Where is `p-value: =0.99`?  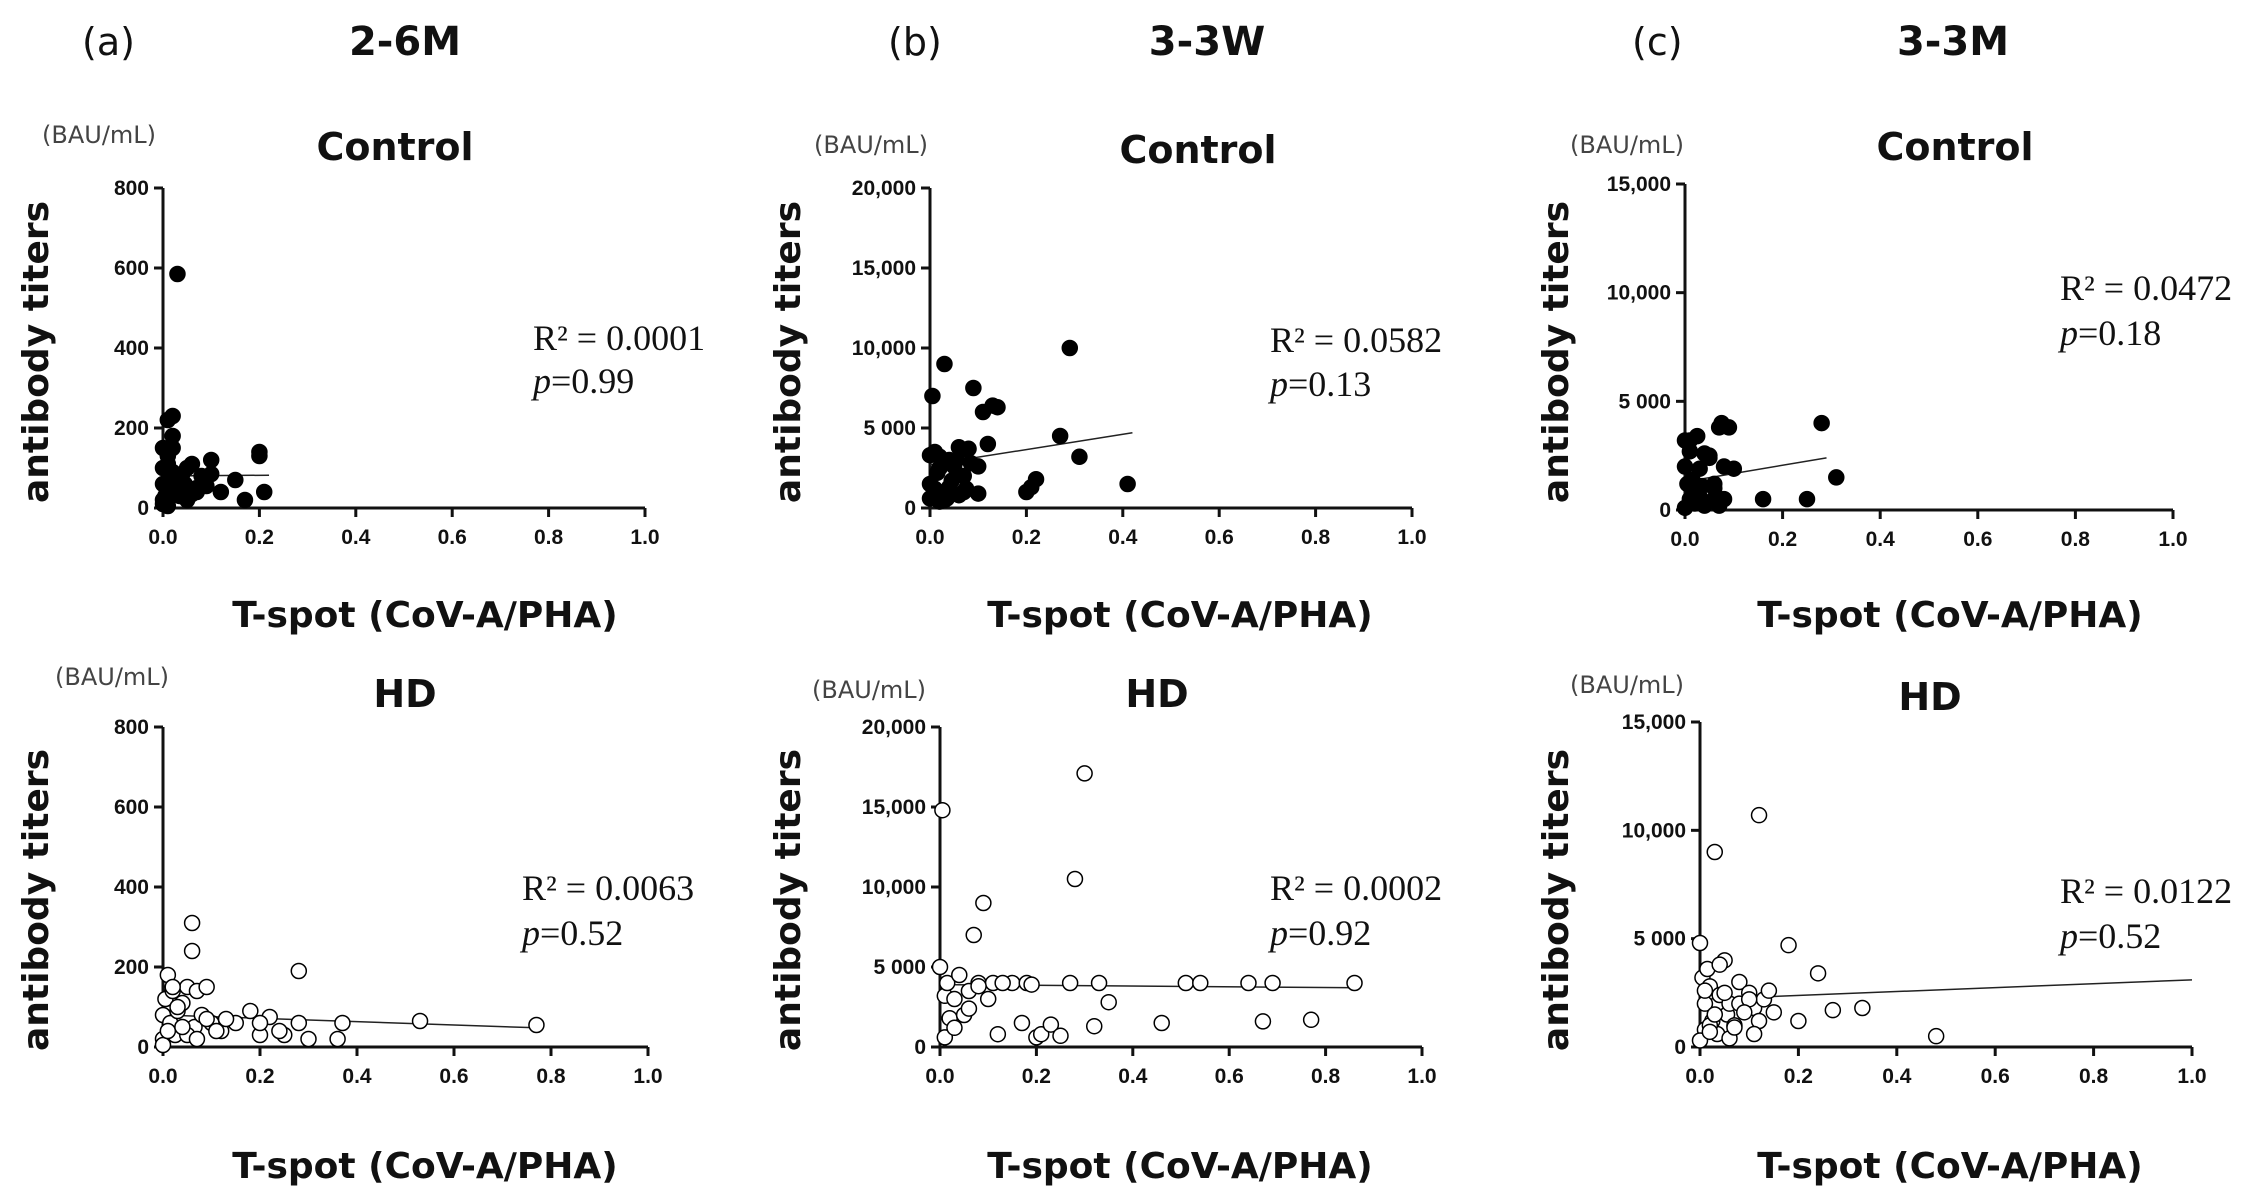 p-value: =0.99 is located at coordinates (592, 381).